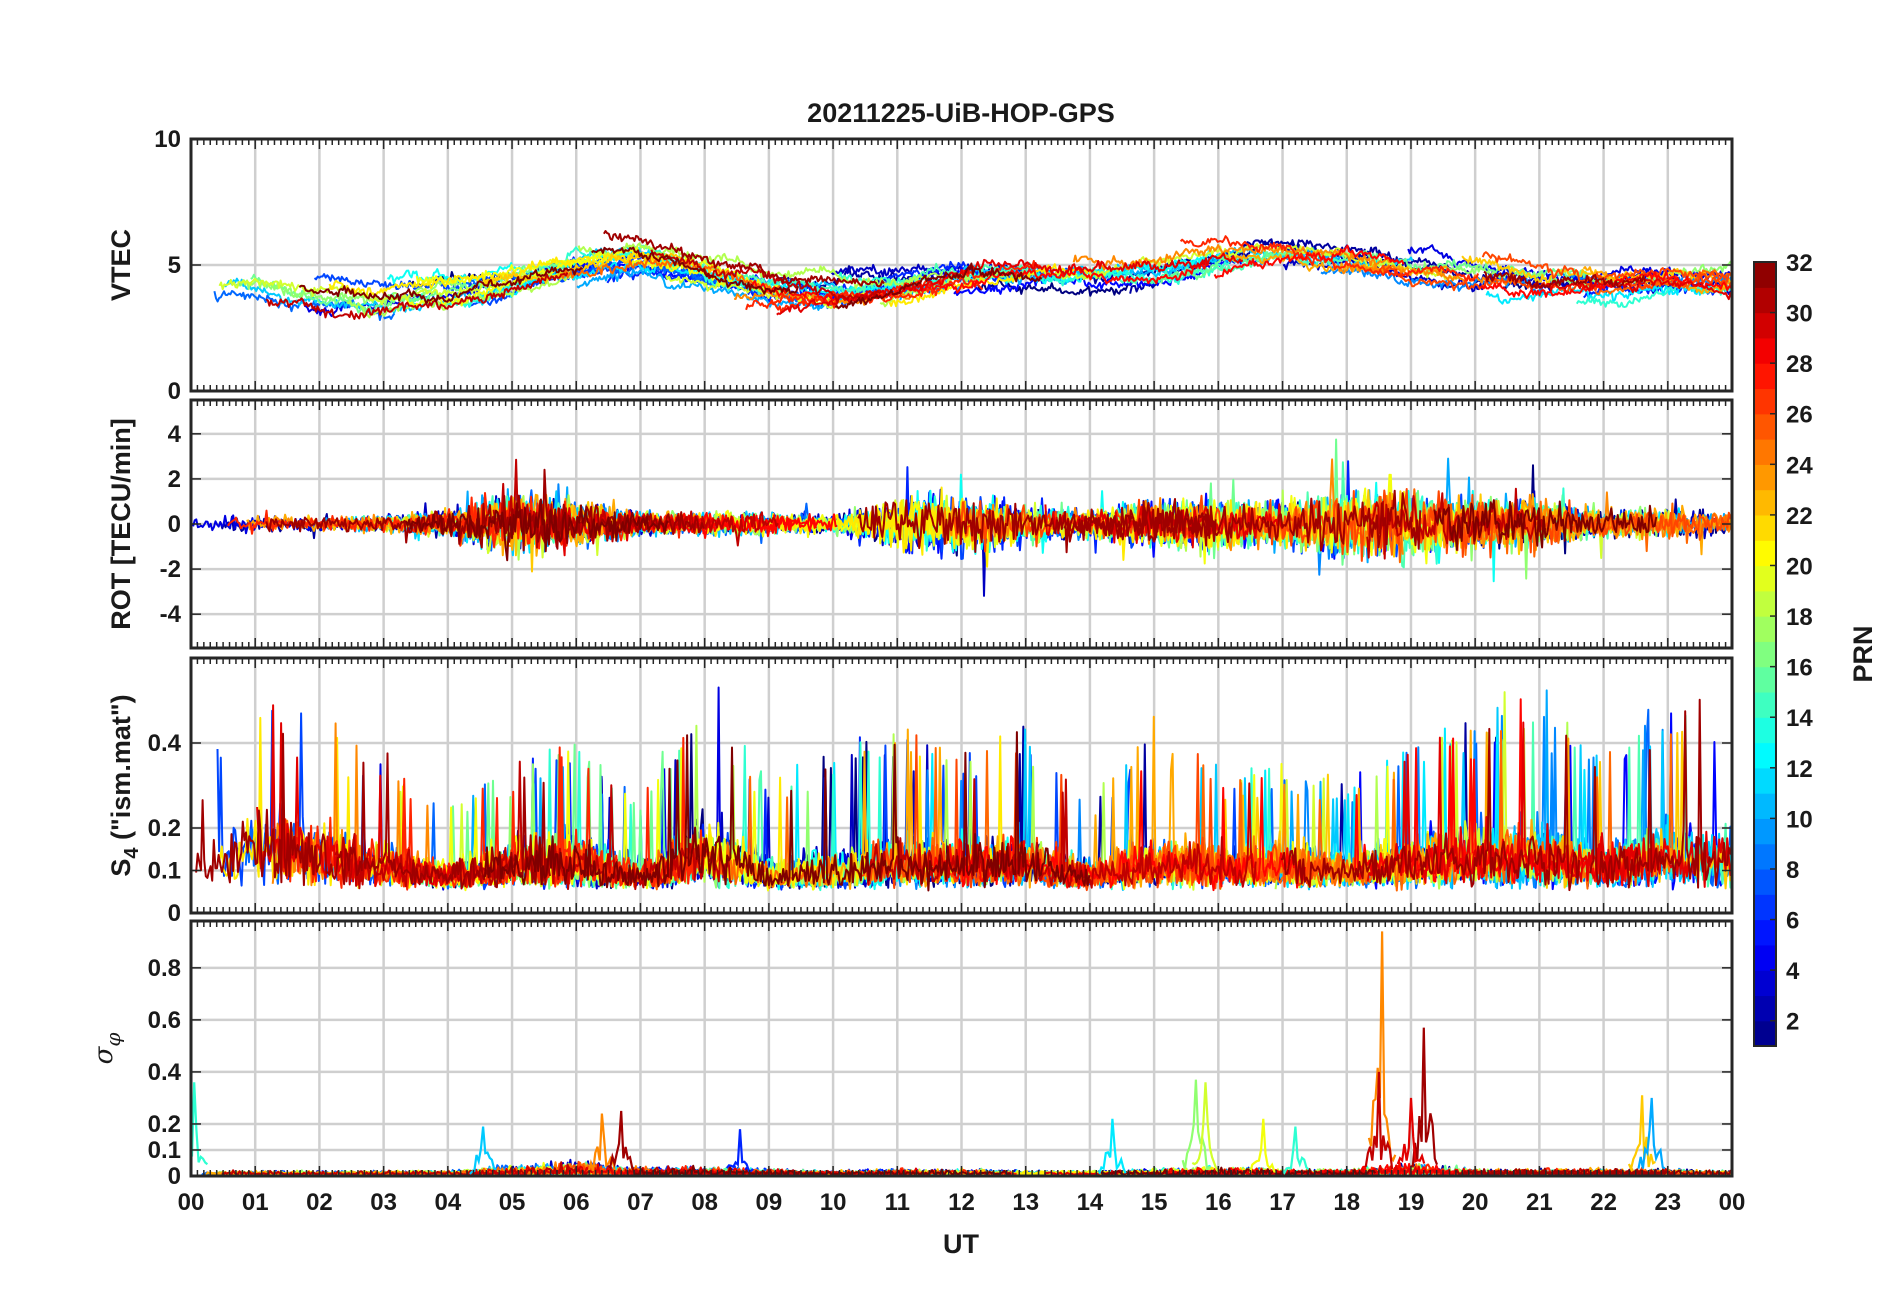 Image resolution: width=1902 pixels, height=1292 pixels. What do you see at coordinates (1799, 314) in the screenshot?
I see `colorbar-tick-label: 30` at bounding box center [1799, 314].